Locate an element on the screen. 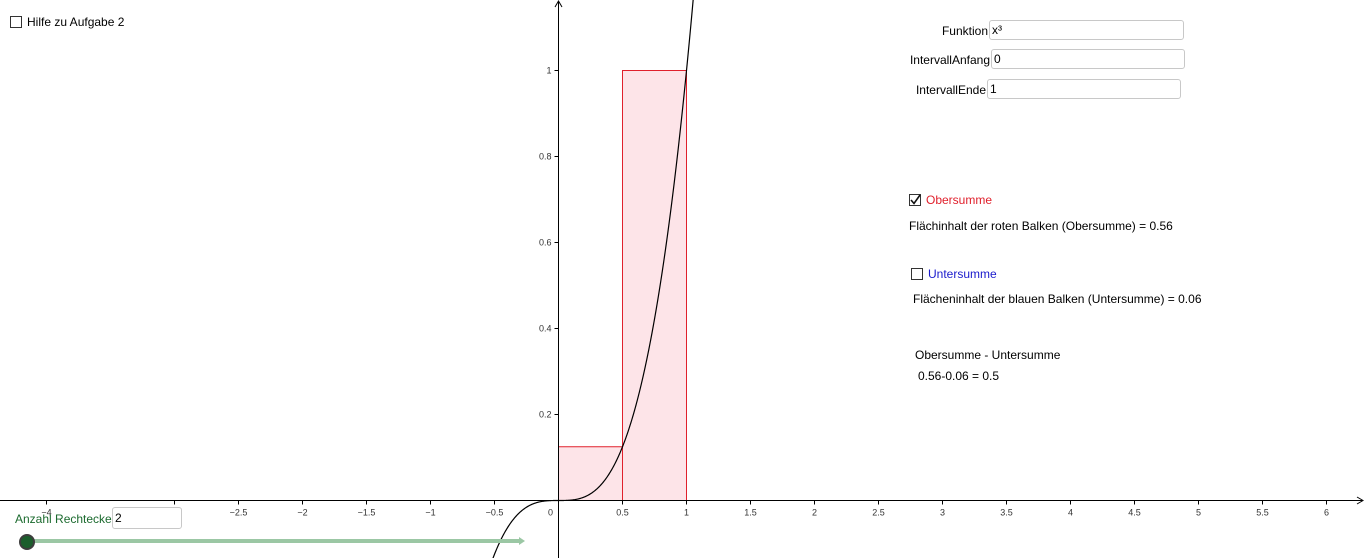 This screenshot has height=558, width=1366. x-tick-label: 6 is located at coordinates (1326, 513).